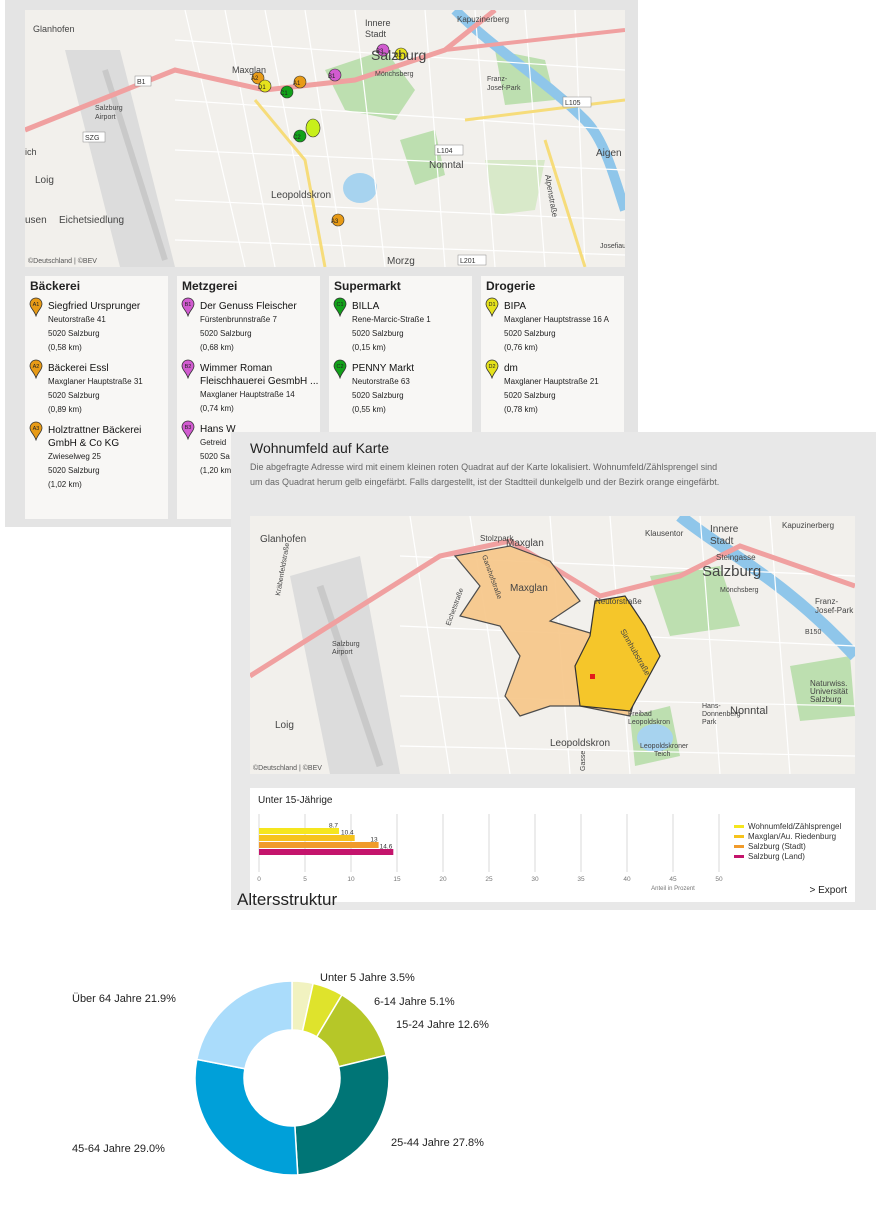  I want to click on map-label: ich, so click(31, 152).